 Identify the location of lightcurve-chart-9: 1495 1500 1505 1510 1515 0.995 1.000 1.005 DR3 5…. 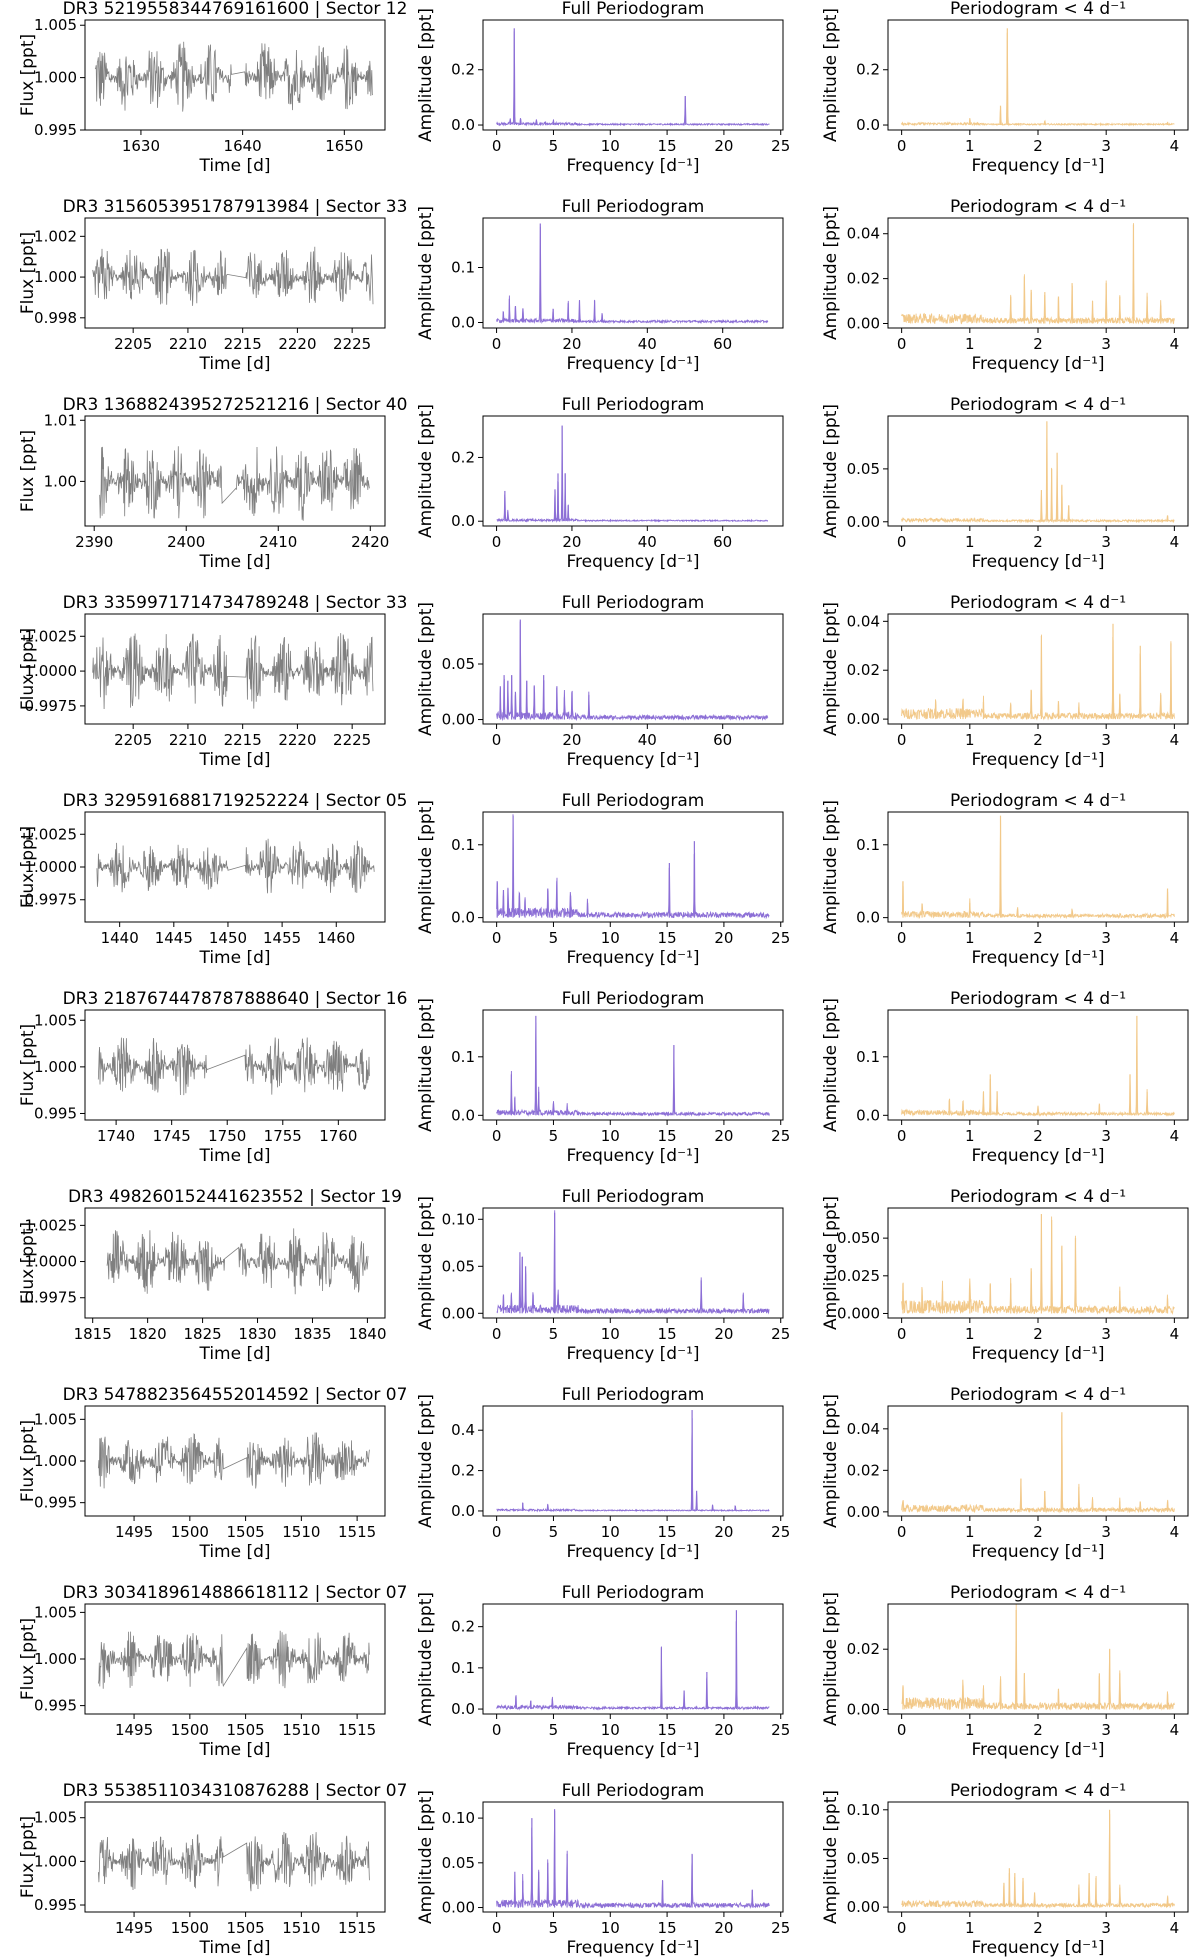
(212, 1869).